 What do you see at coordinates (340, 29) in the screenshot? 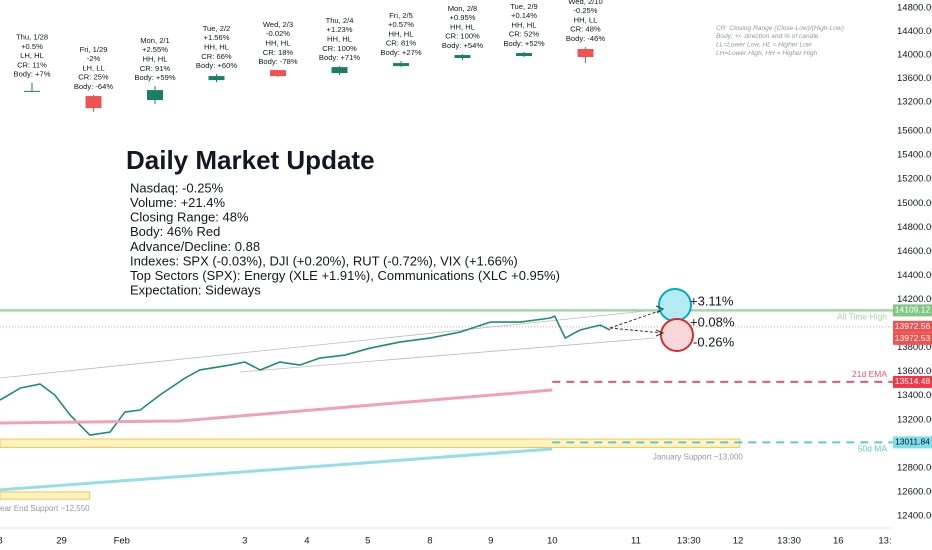
I see `candle-info: +1.23%` at bounding box center [340, 29].